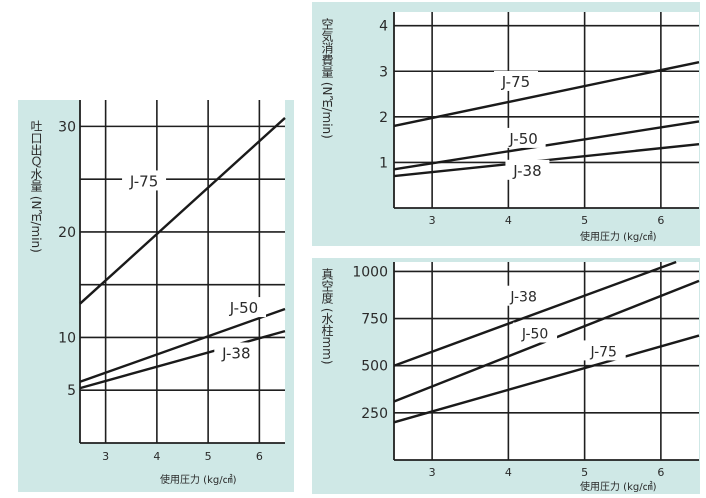  I want to click on bottom-right-y-tick-label: 250, so click(374, 414).